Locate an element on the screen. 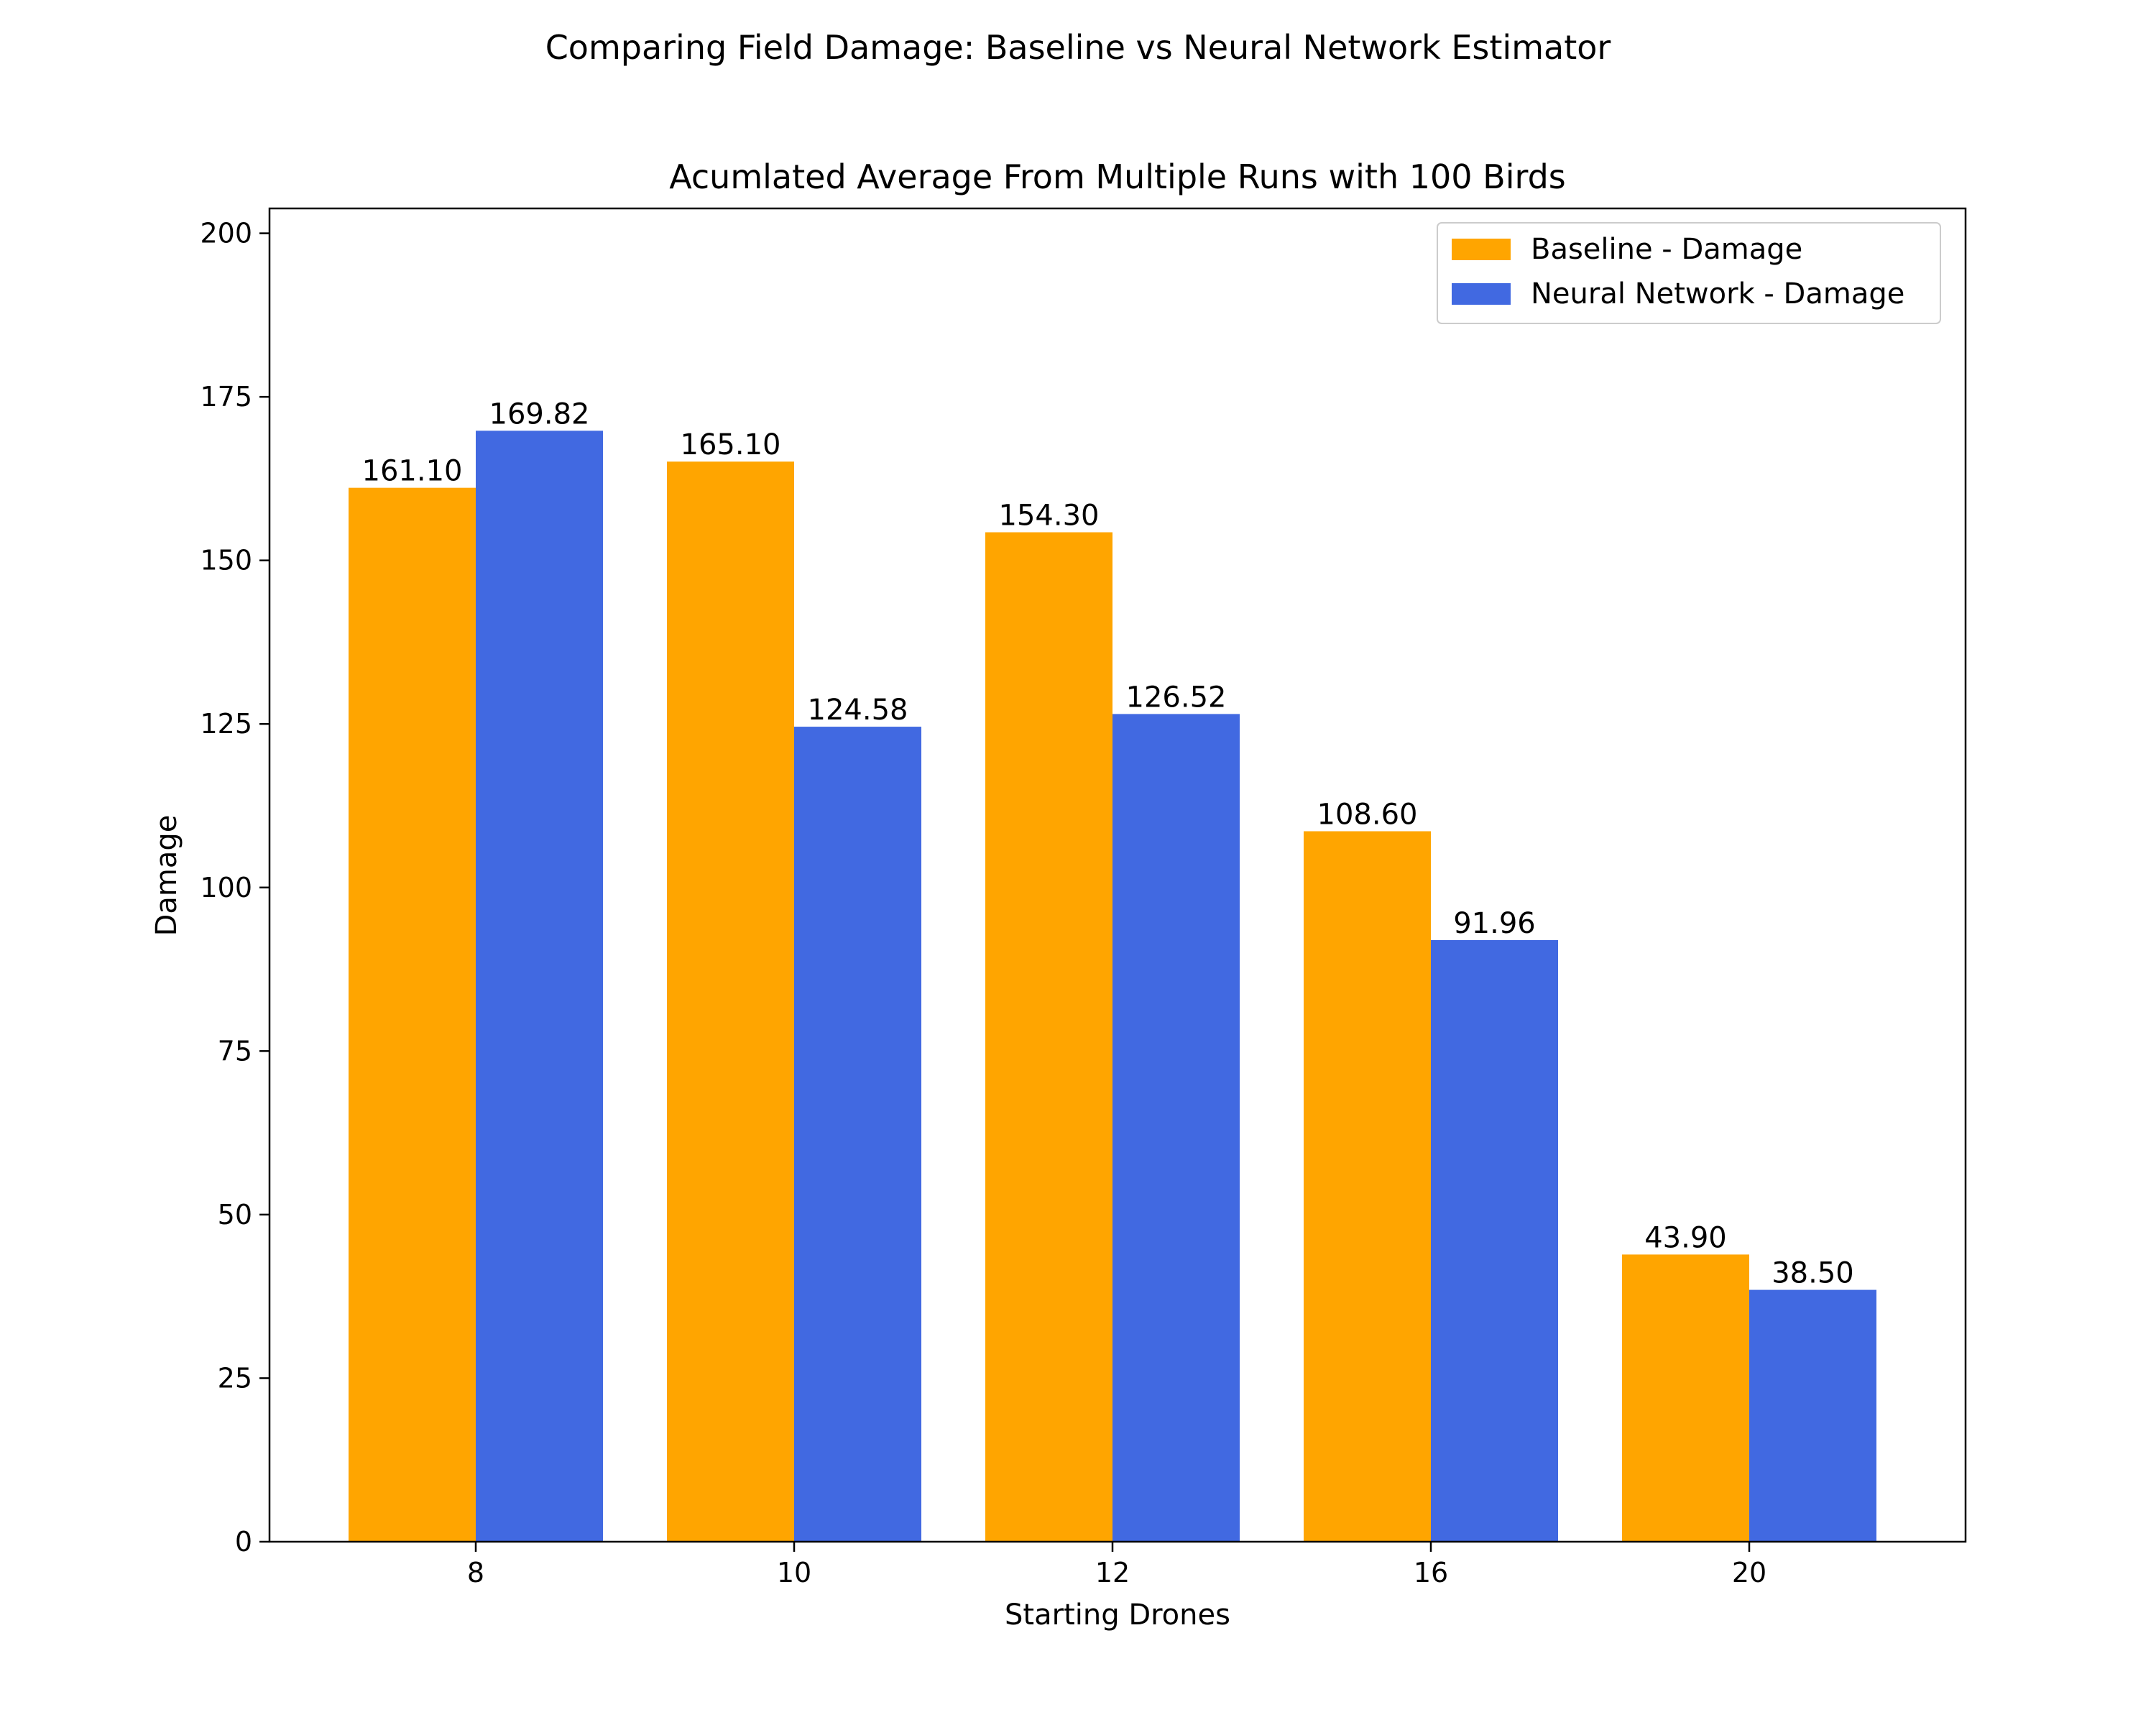  y-tick-label: 50 is located at coordinates (235, 1214).